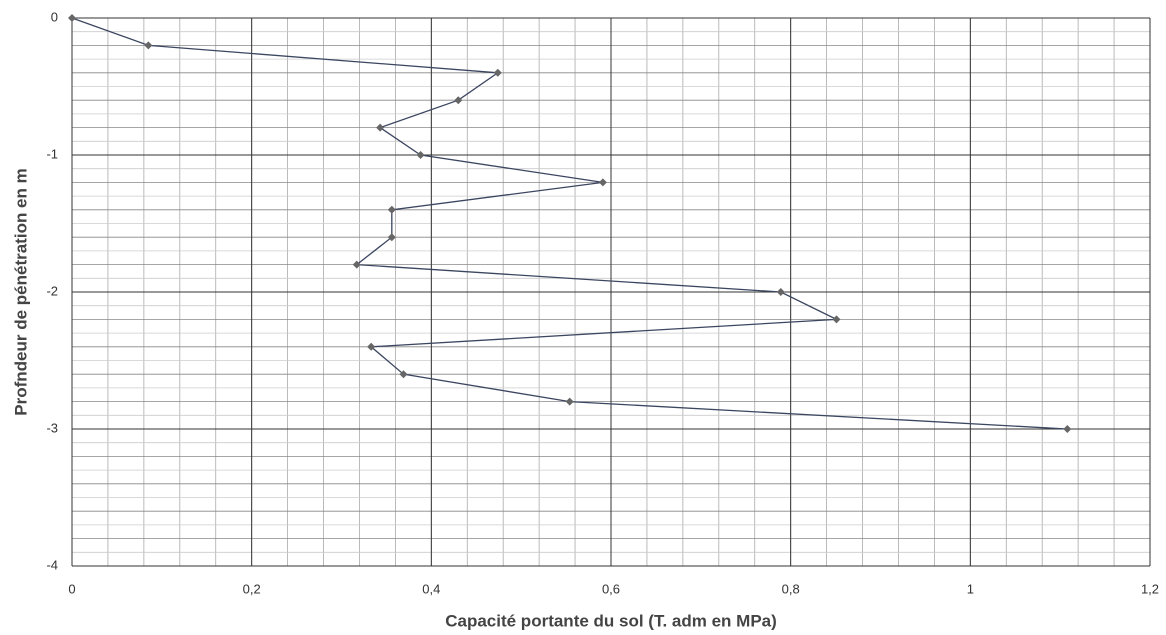 The width and height of the screenshot is (1166, 635). Describe the element at coordinates (71, 588) in the screenshot. I see `x-tick-label: 0` at that location.